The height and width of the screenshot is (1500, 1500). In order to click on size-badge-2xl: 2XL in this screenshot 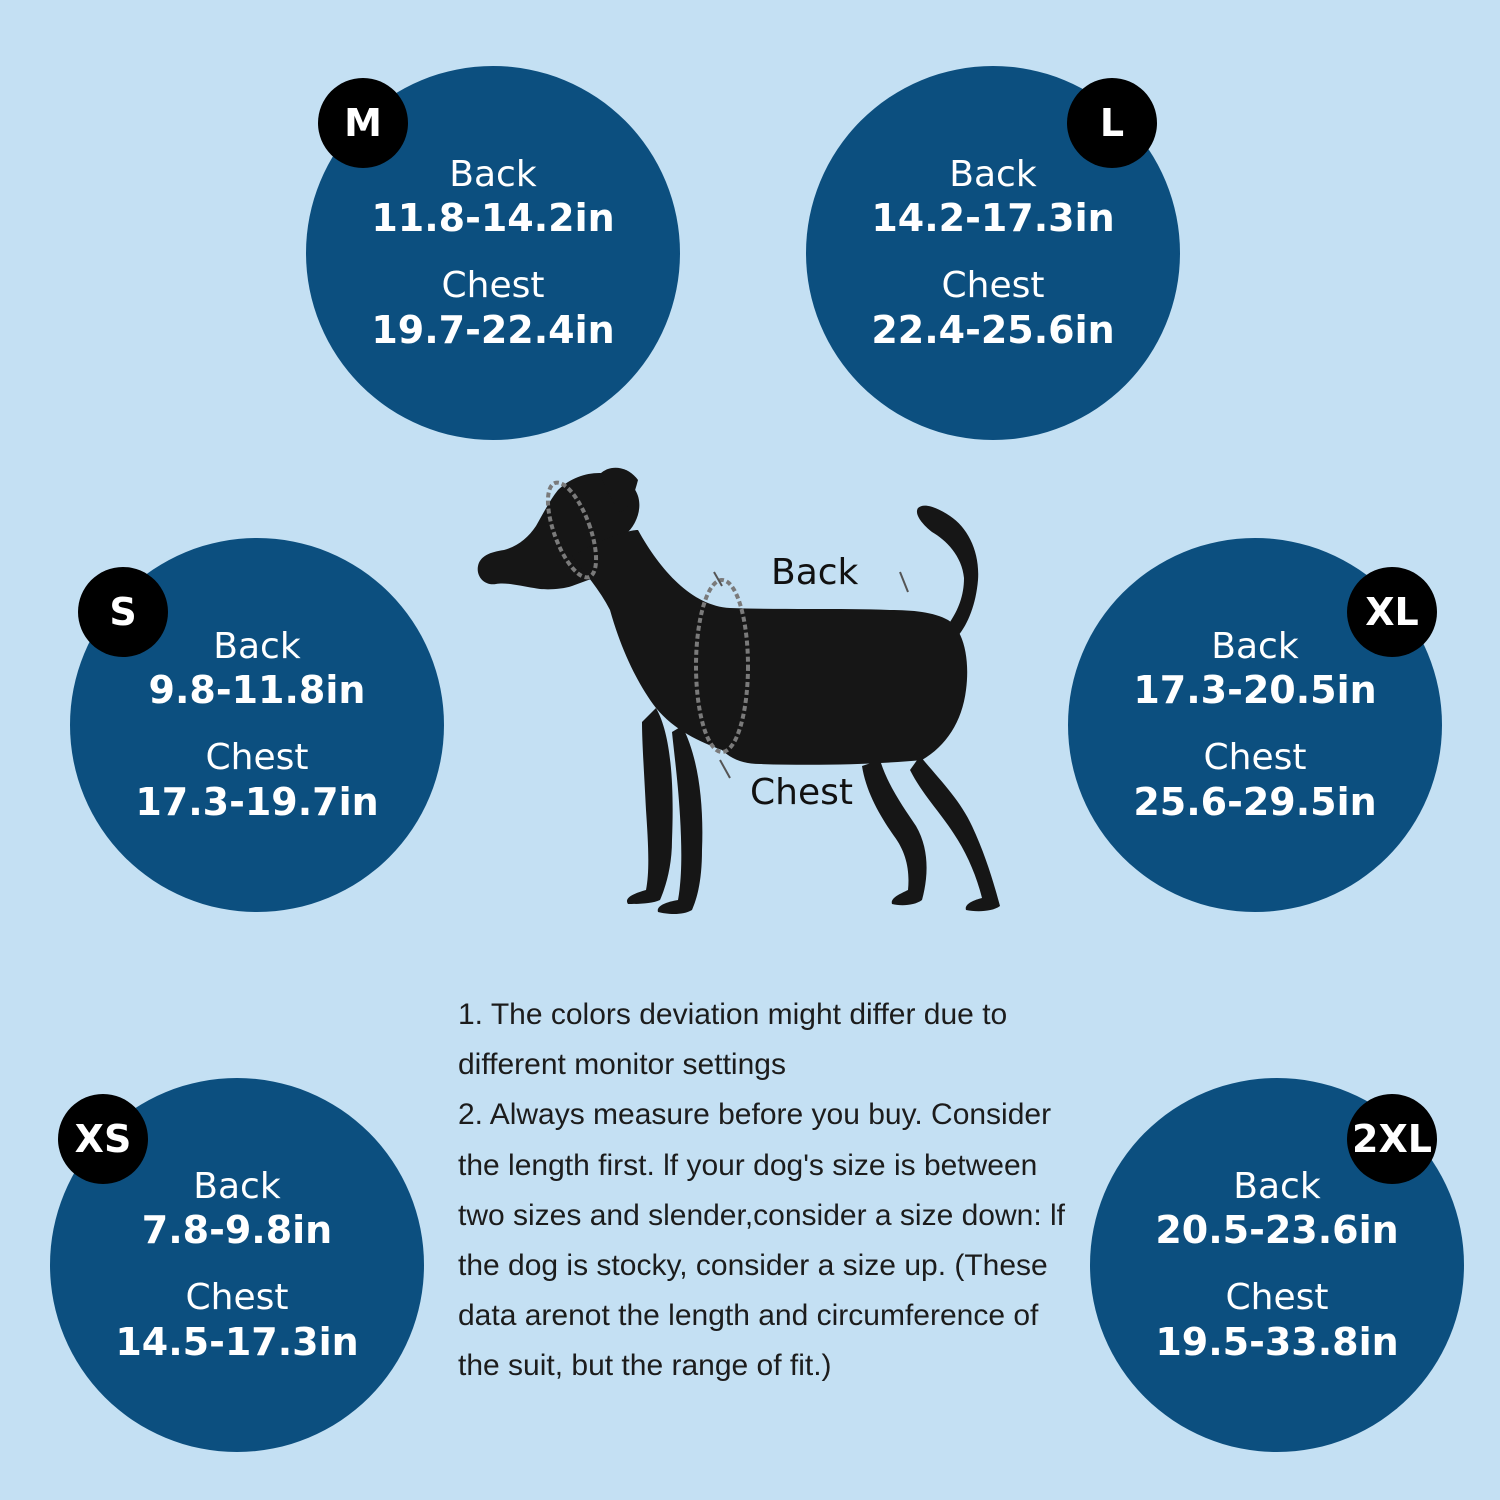, I will do `click(1392, 1139)`.